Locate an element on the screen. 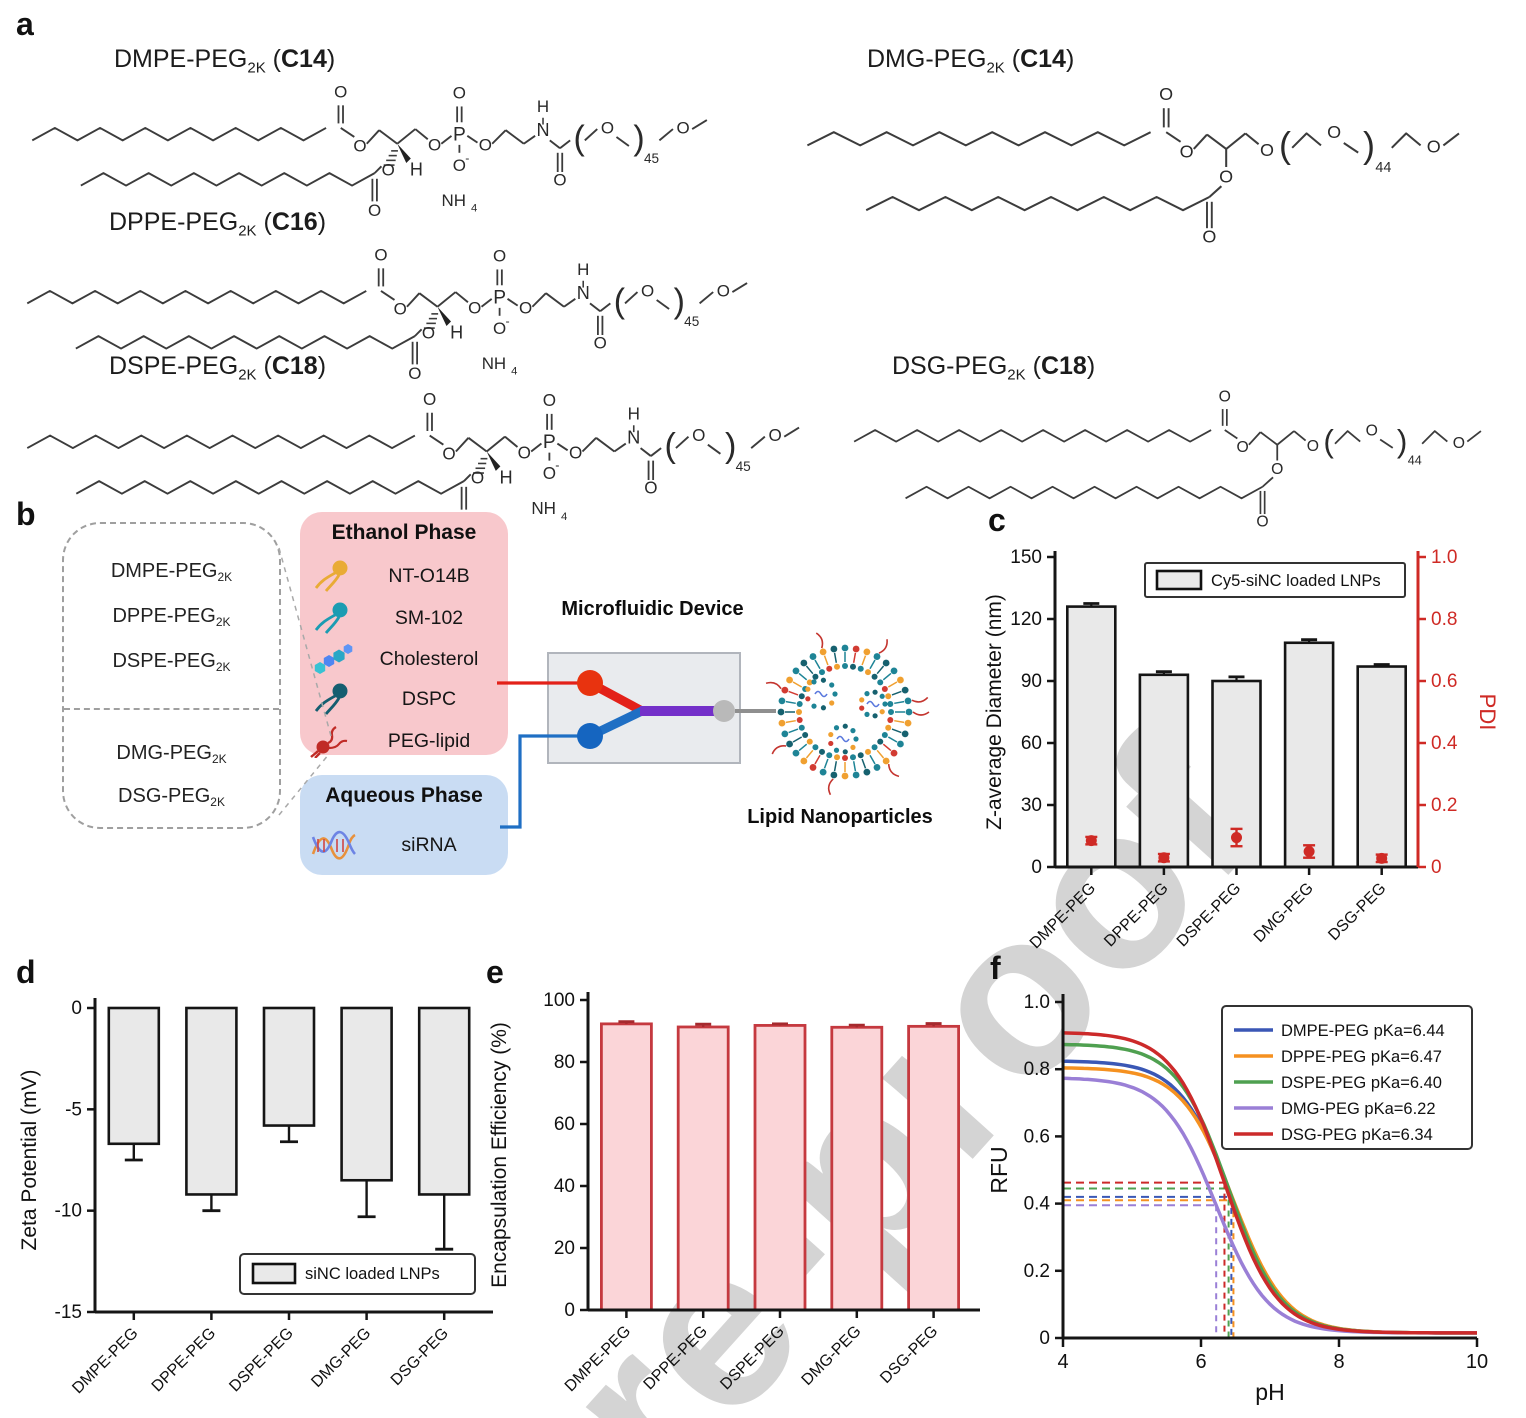 This screenshot has width=1526, height=1418. sirna-squiggle is located at coordinates (821, 694).